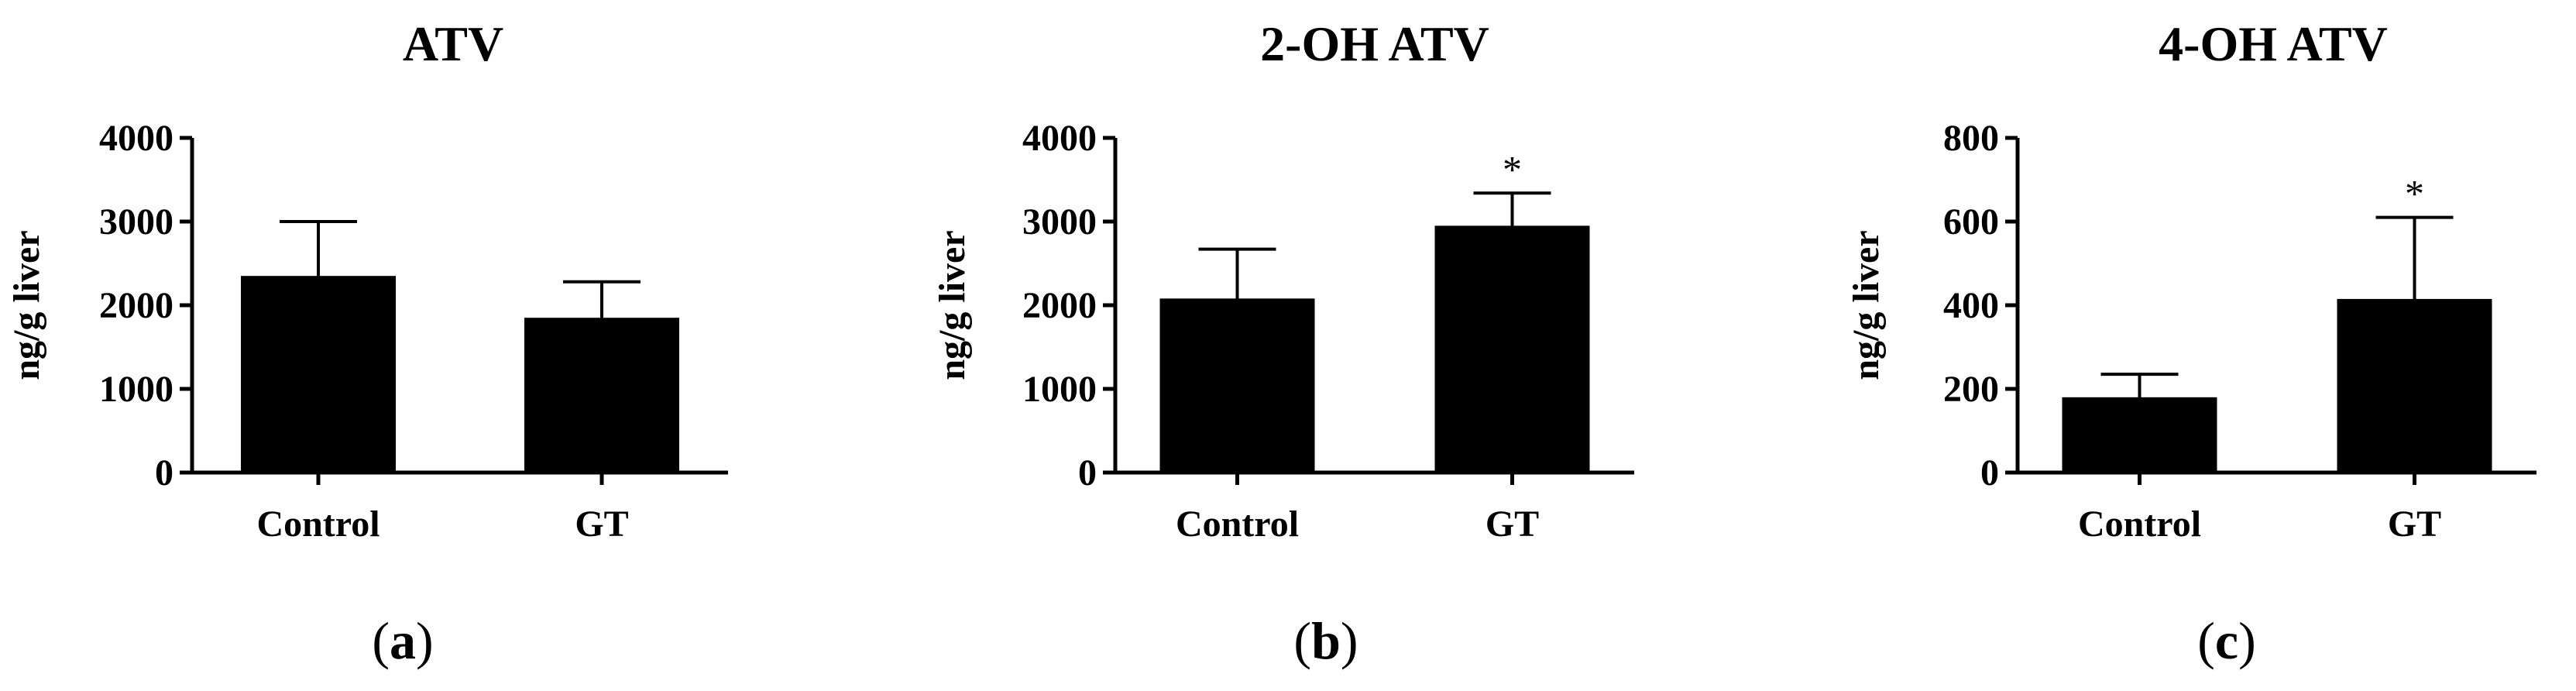 This screenshot has width=2576, height=691. I want to click on bar-gt, so click(1512, 349).